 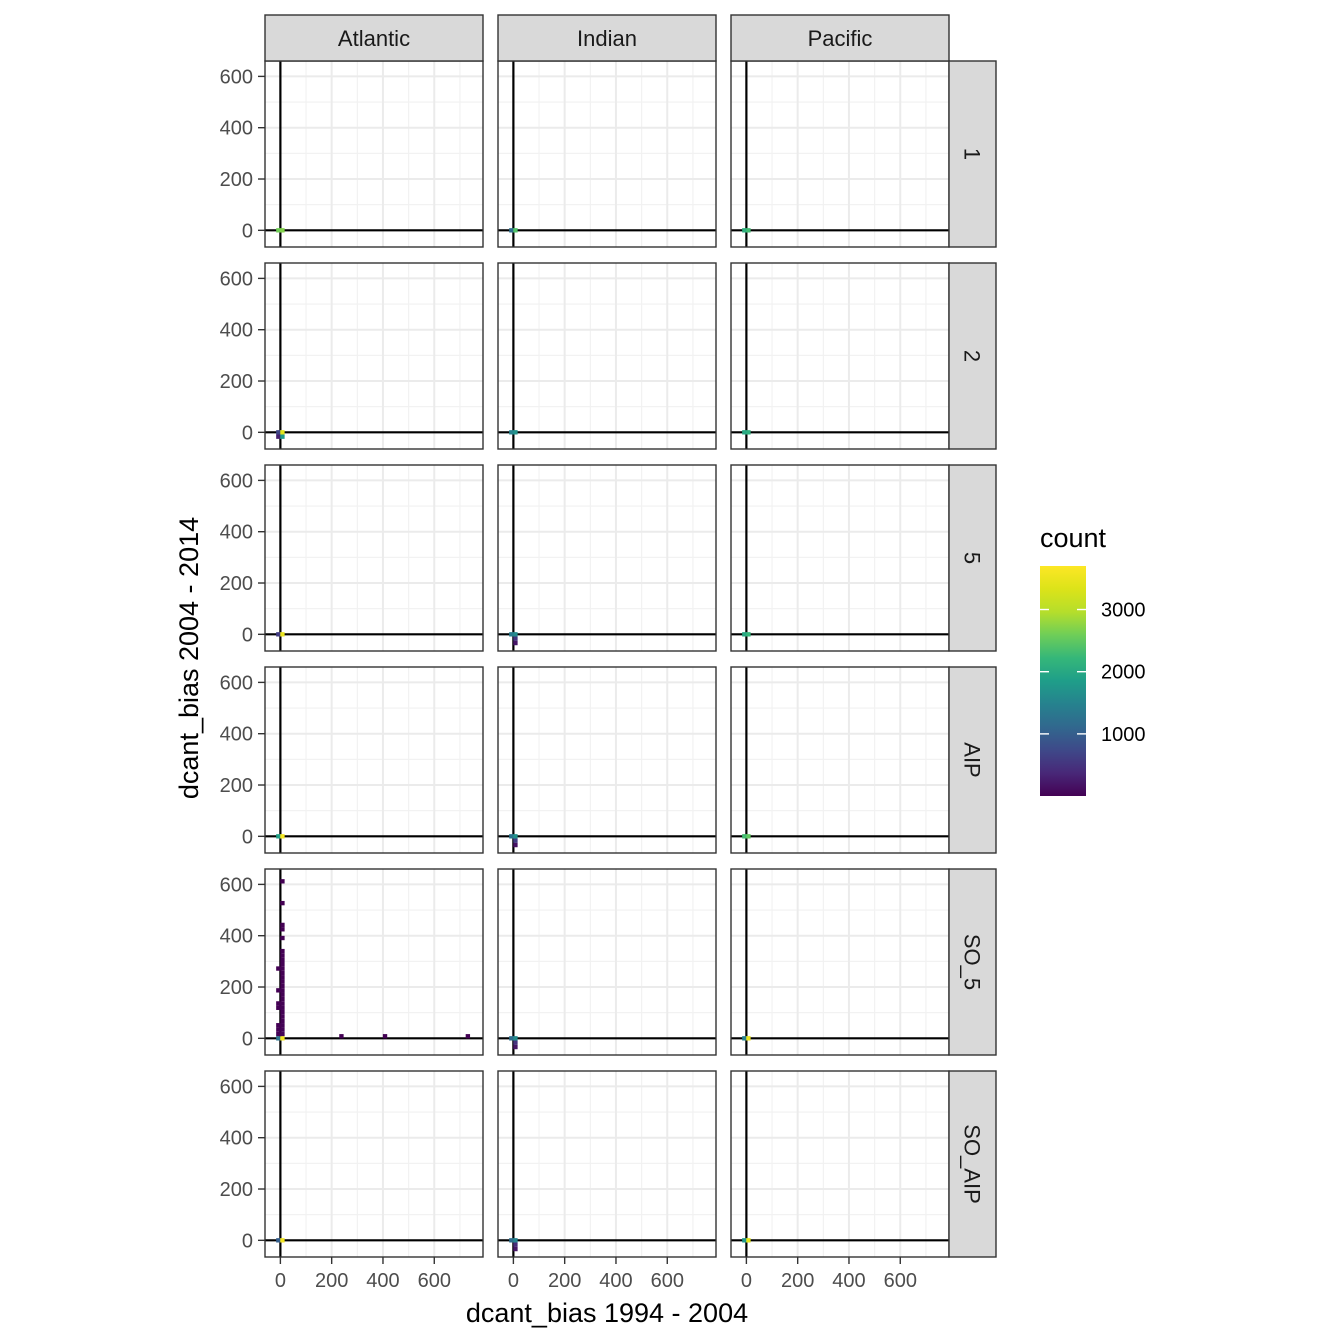 I want to click on x-tick-label: 0, so click(x=280, y=1281).